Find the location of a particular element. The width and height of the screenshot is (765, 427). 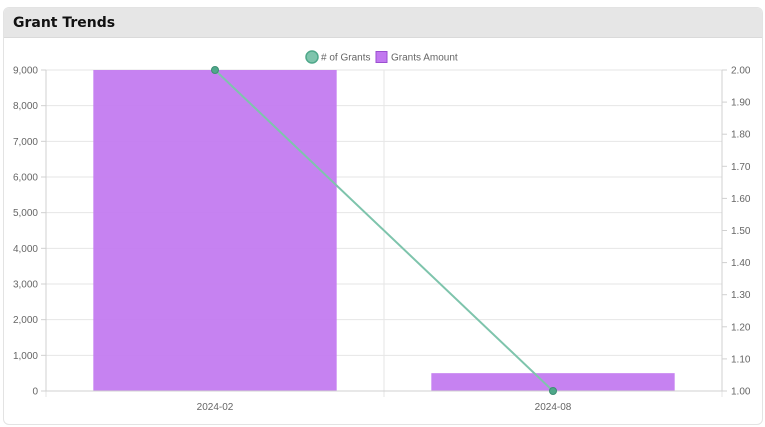

y-left-tick-label: 9,000 is located at coordinates (25, 71).